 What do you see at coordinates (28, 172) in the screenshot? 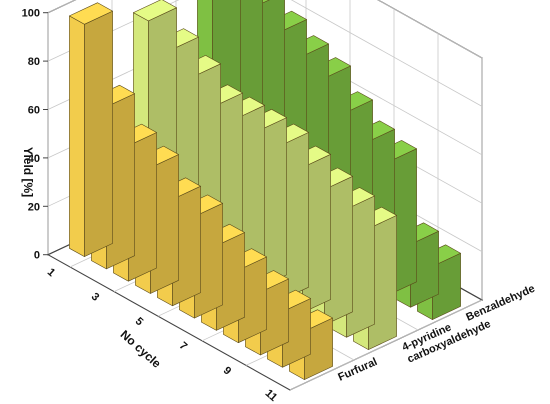
I see `y-axis-title: Yield [%]` at bounding box center [28, 172].